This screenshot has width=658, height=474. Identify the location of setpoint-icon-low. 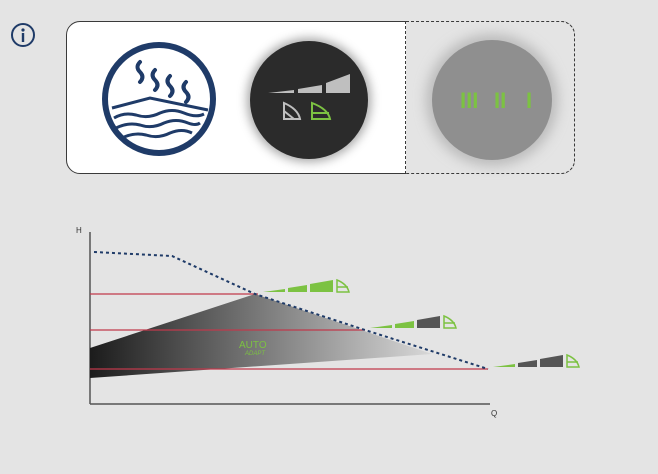
(536, 360).